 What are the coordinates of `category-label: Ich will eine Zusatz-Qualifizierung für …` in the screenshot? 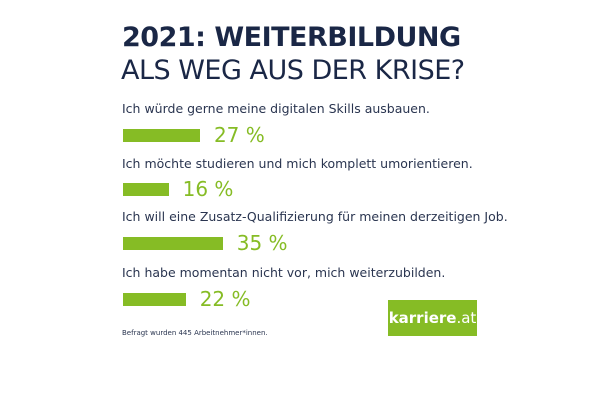 It's located at (315, 216).